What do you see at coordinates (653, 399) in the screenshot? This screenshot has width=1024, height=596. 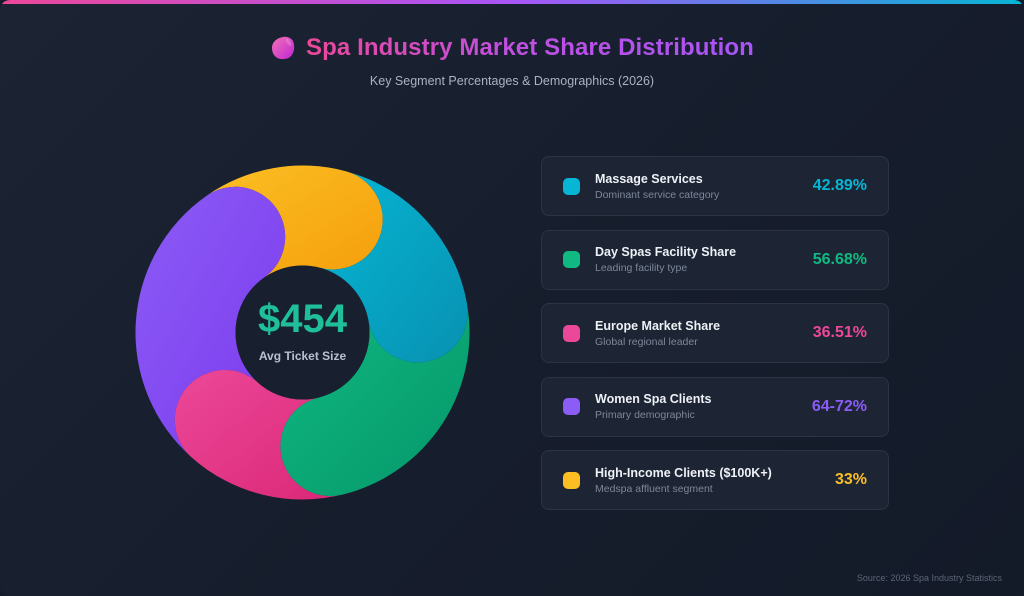 I see `legend-label: Women Spa Clients` at bounding box center [653, 399].